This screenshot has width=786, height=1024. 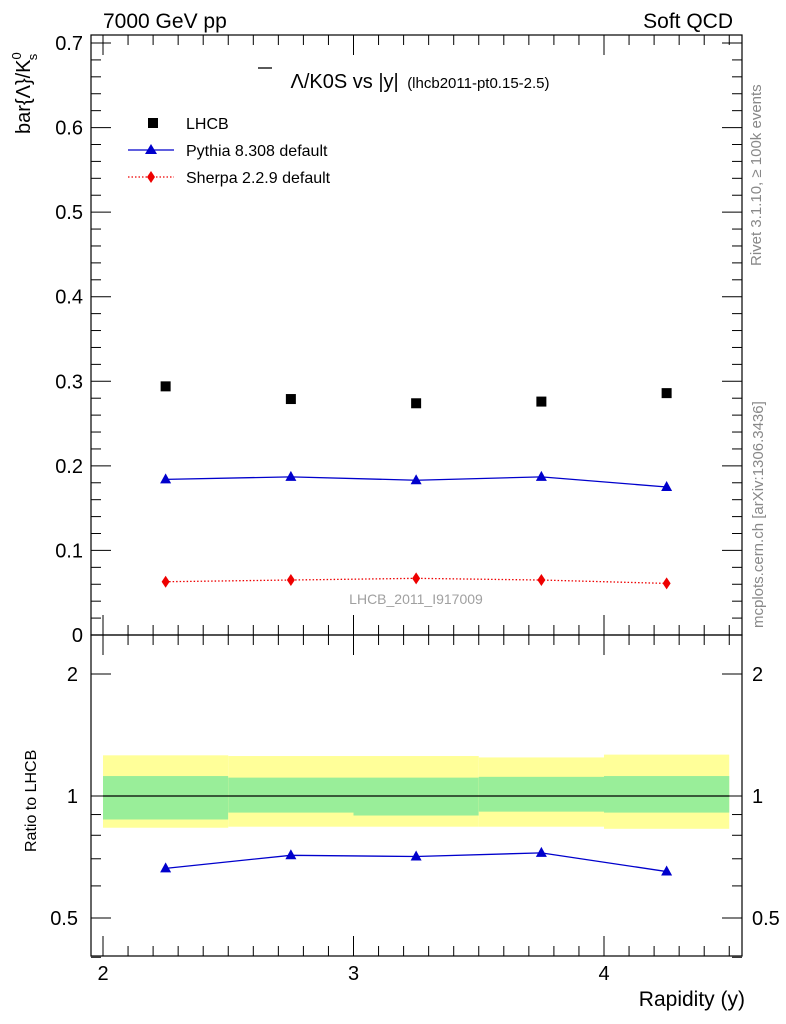 I want to click on x-tick-label: 3, so click(x=353, y=974).